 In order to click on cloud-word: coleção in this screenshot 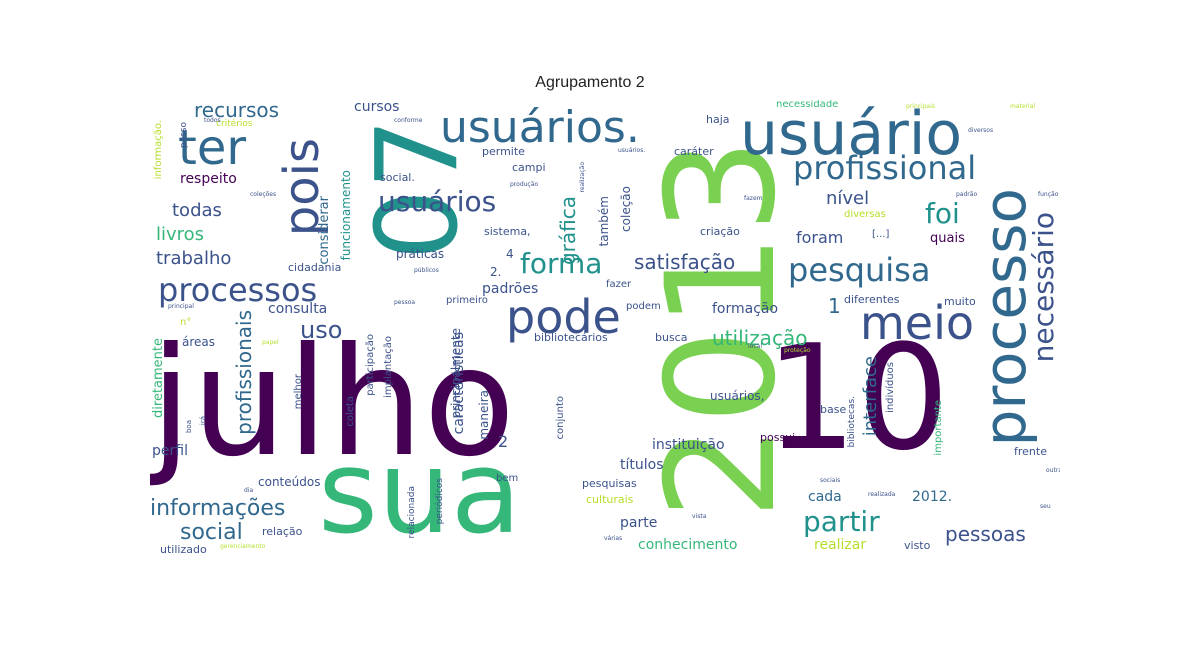, I will do `click(626, 209)`.